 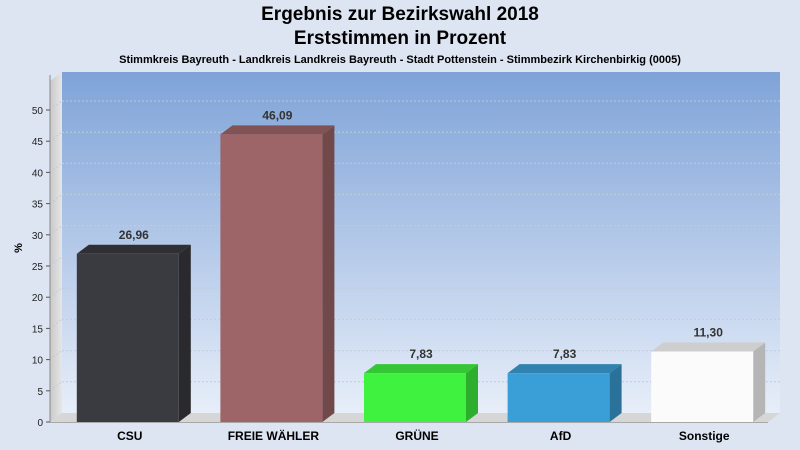 I want to click on x-tick-label: AfD, so click(x=561, y=436).